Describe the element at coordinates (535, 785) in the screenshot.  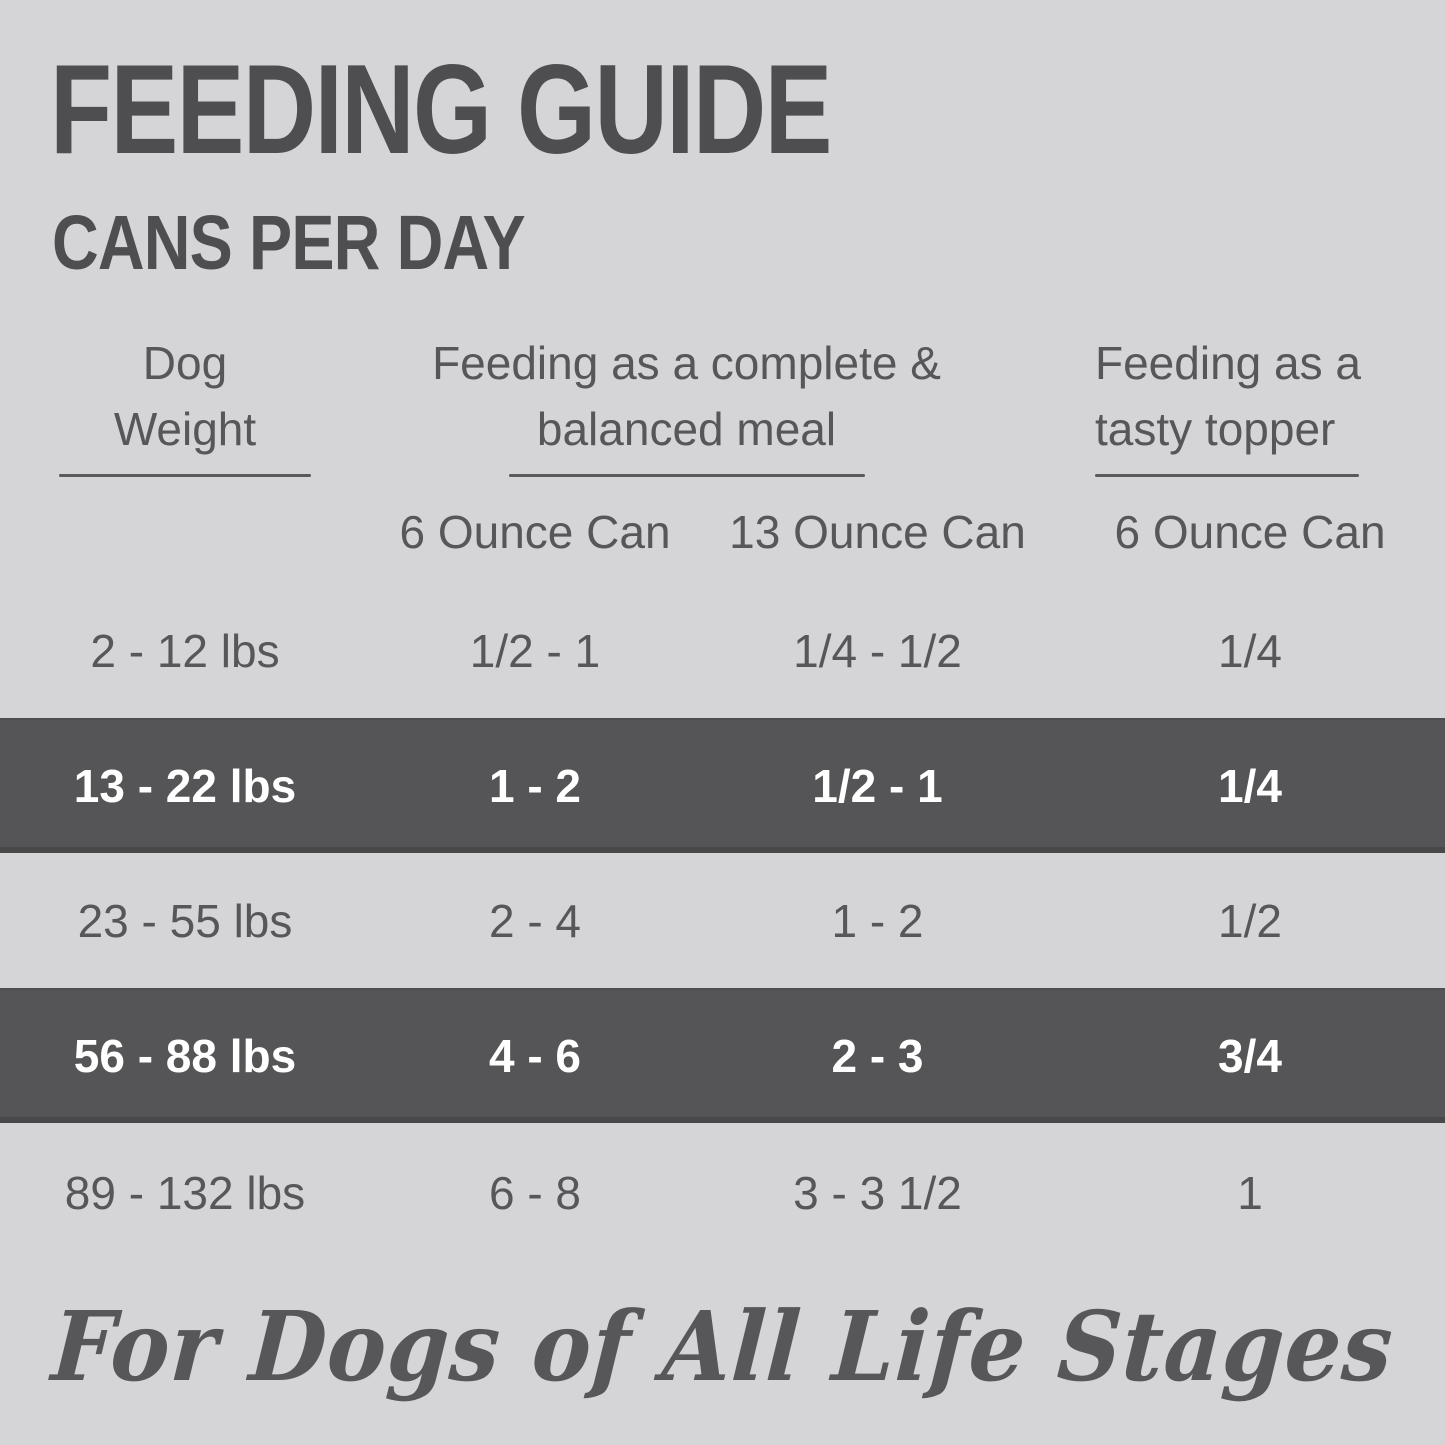
I see `cell-6oz-meal: 1 - 2` at that location.